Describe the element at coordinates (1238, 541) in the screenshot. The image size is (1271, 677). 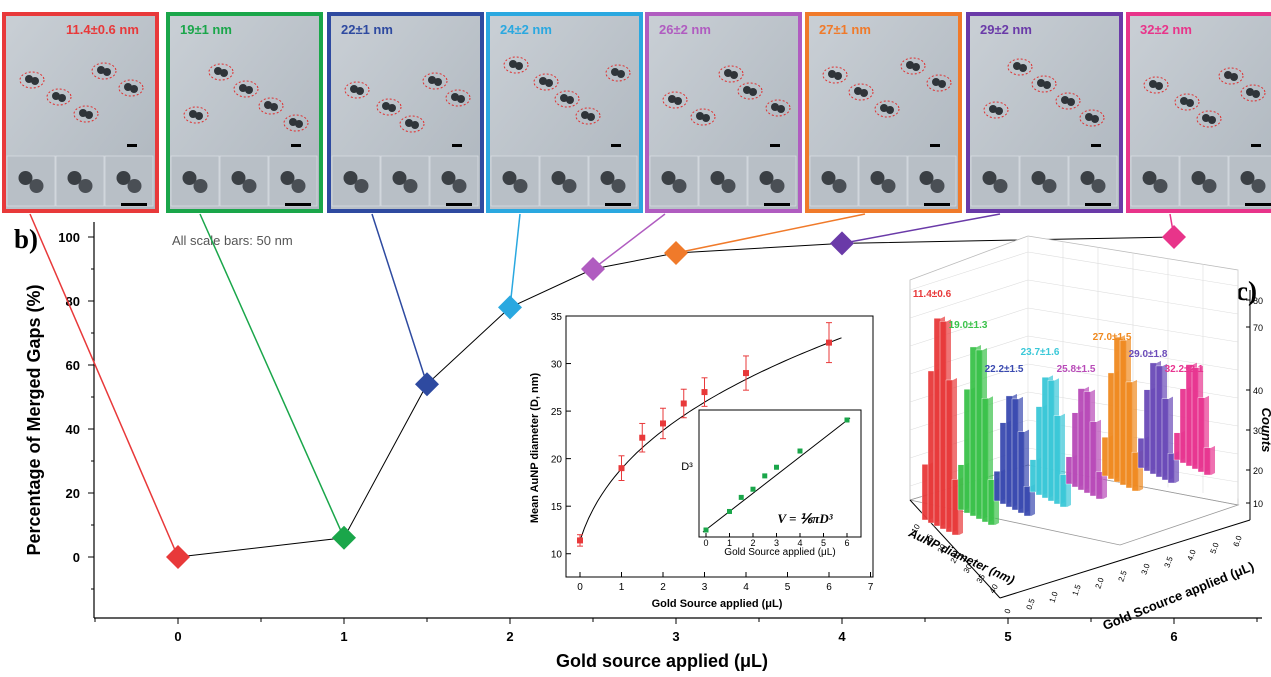
I see `hist-z-tick-label: 6.0` at that location.